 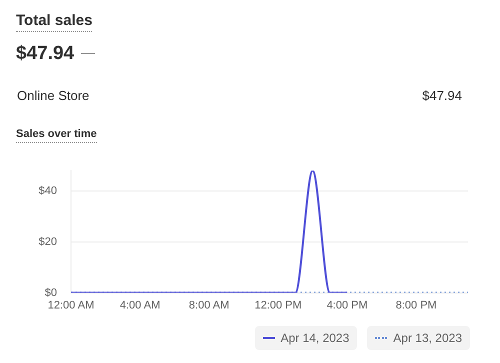 What do you see at coordinates (416, 305) in the screenshot?
I see `x-tick-label: 8:00 PM` at bounding box center [416, 305].